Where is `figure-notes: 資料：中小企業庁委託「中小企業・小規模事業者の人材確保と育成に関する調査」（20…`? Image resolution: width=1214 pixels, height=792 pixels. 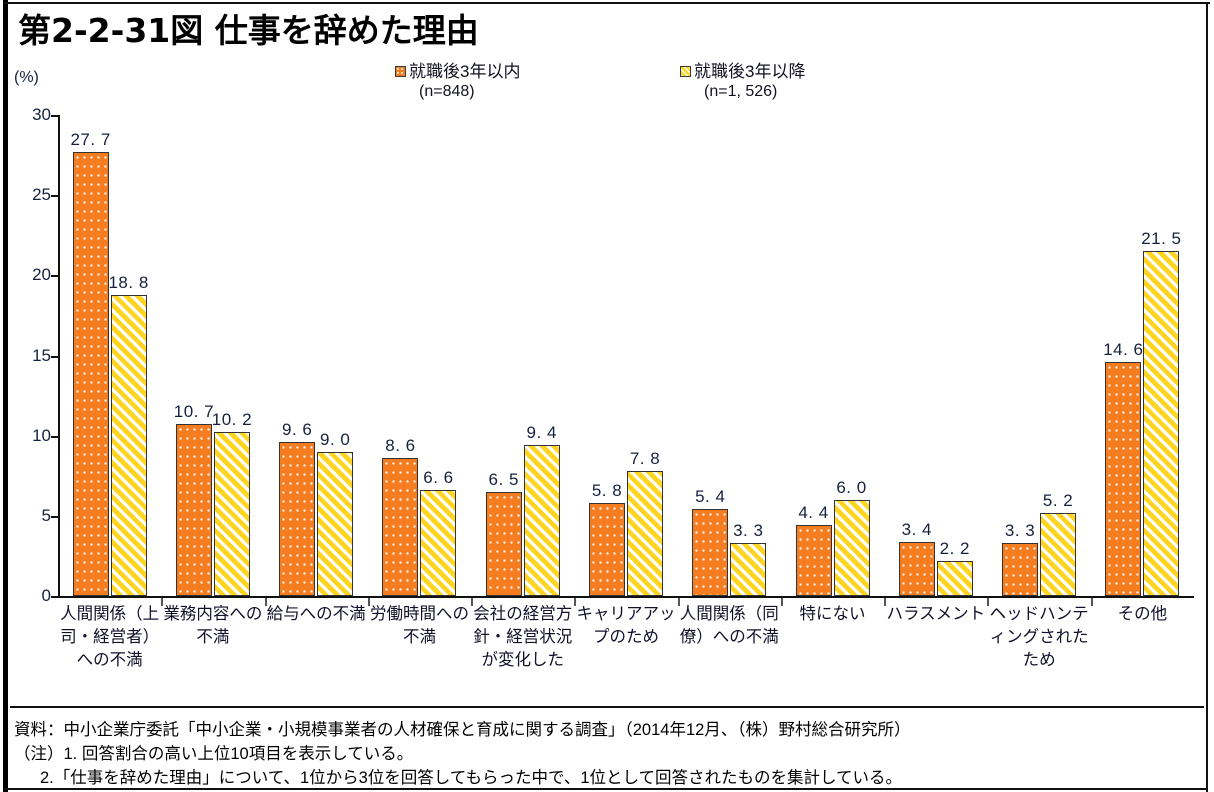 figure-notes: 資料：中小企業庁委託「中小企業・小規模事業者の人材確保と育成に関する調査」（20… is located at coordinates (606, 754).